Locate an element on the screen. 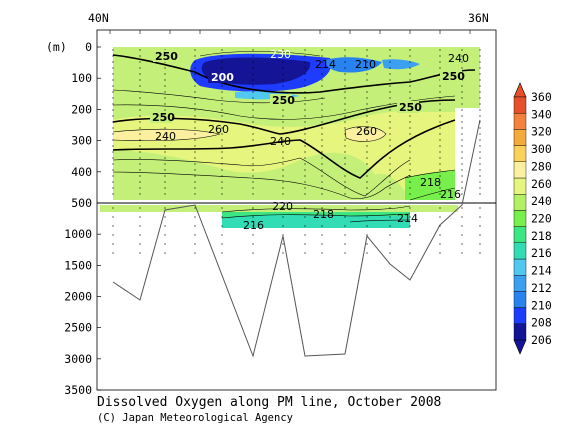  field-218-band is located at coordinates (430, 185).